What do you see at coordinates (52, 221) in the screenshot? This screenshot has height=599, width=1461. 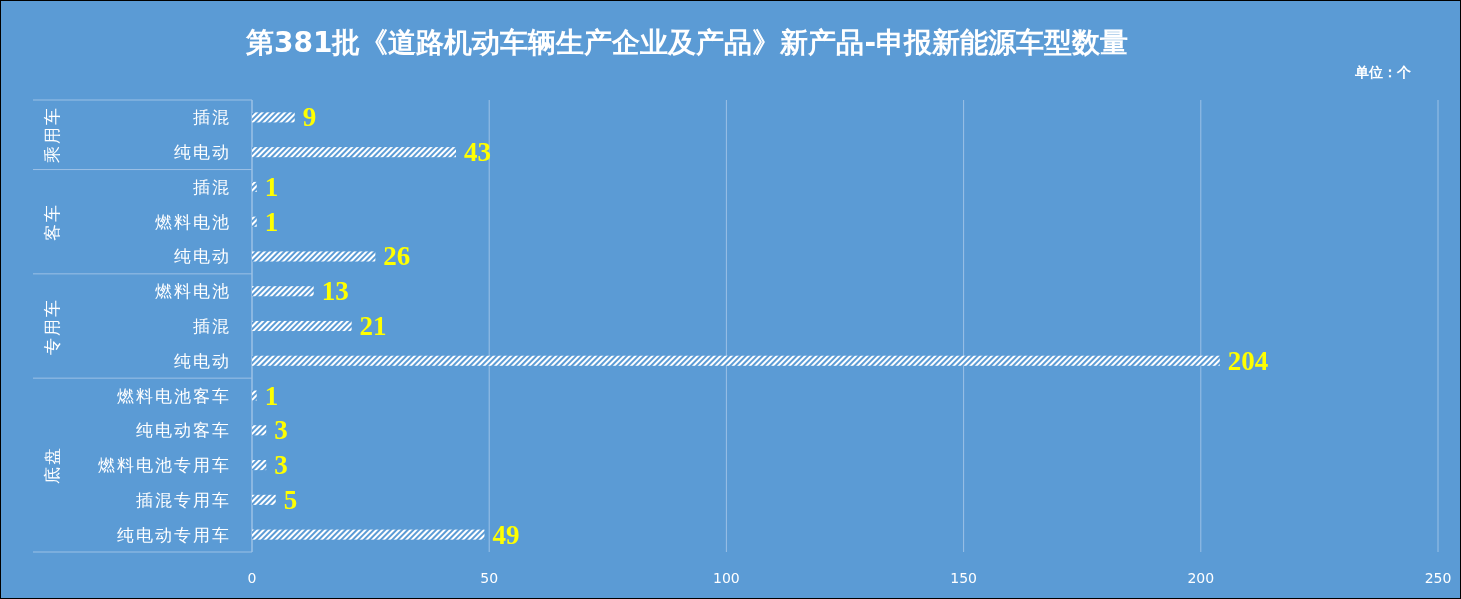 I see `y2-tick-label: 客车` at bounding box center [52, 221].